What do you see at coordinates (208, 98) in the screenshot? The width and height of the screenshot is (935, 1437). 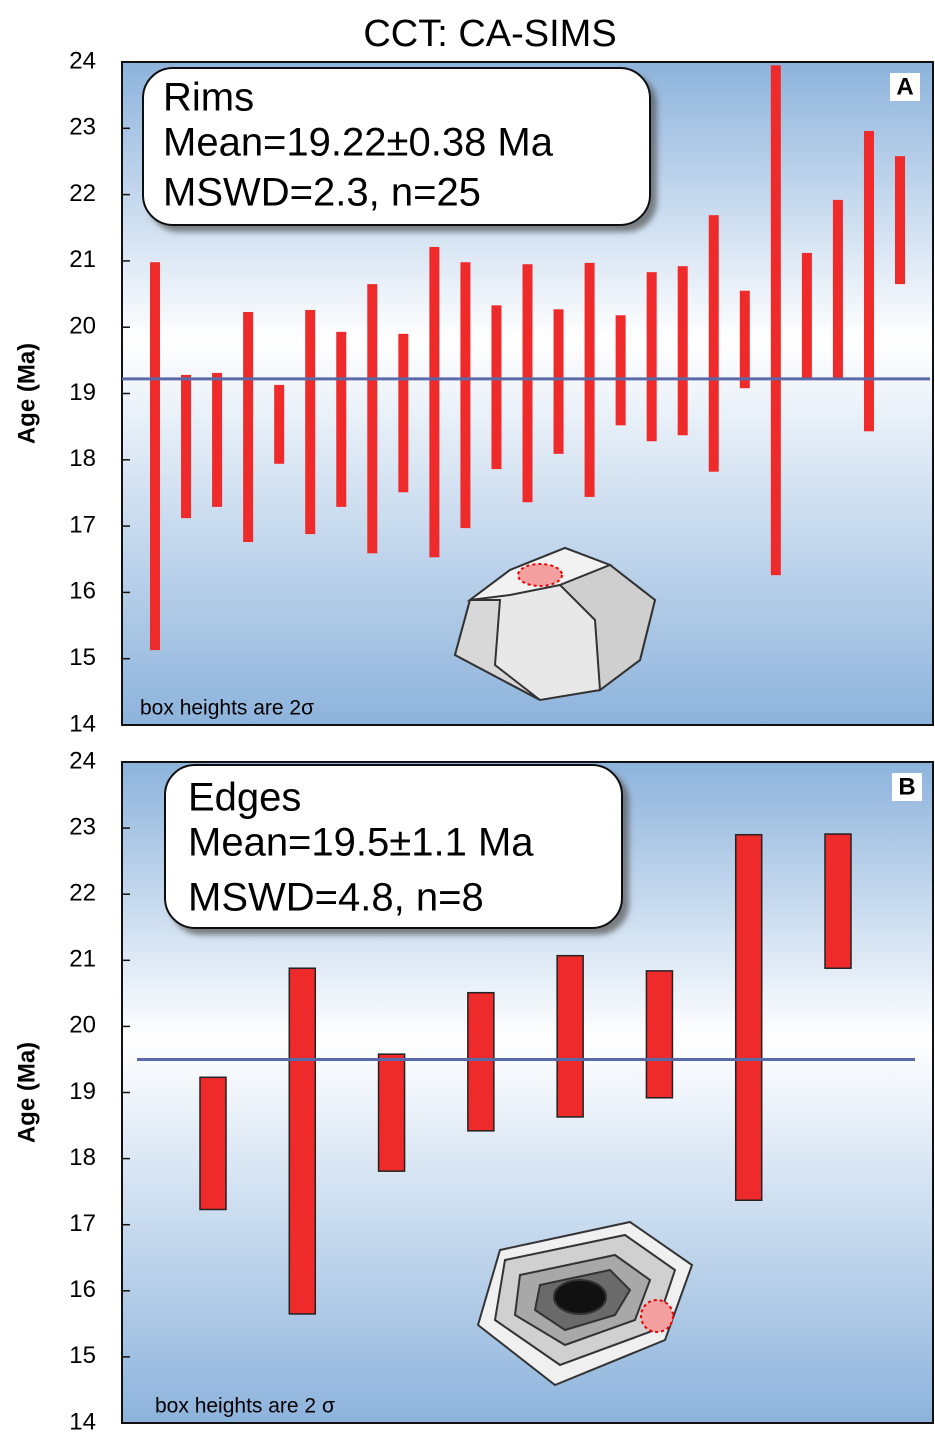 I see `stats-text: Rims` at bounding box center [208, 98].